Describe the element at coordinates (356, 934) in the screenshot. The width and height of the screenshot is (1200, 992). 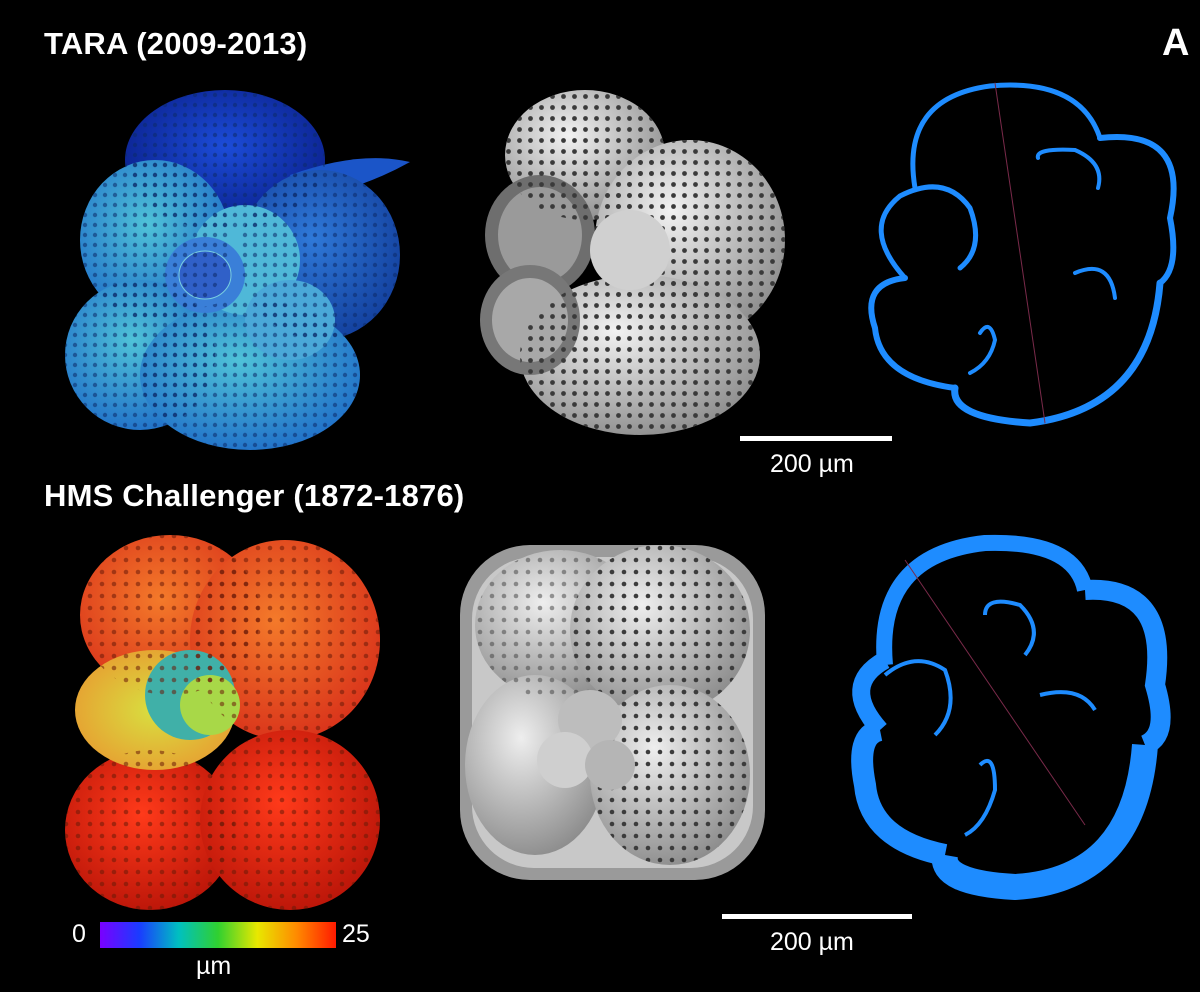
I see `colorbar-max-label: 25` at that location.